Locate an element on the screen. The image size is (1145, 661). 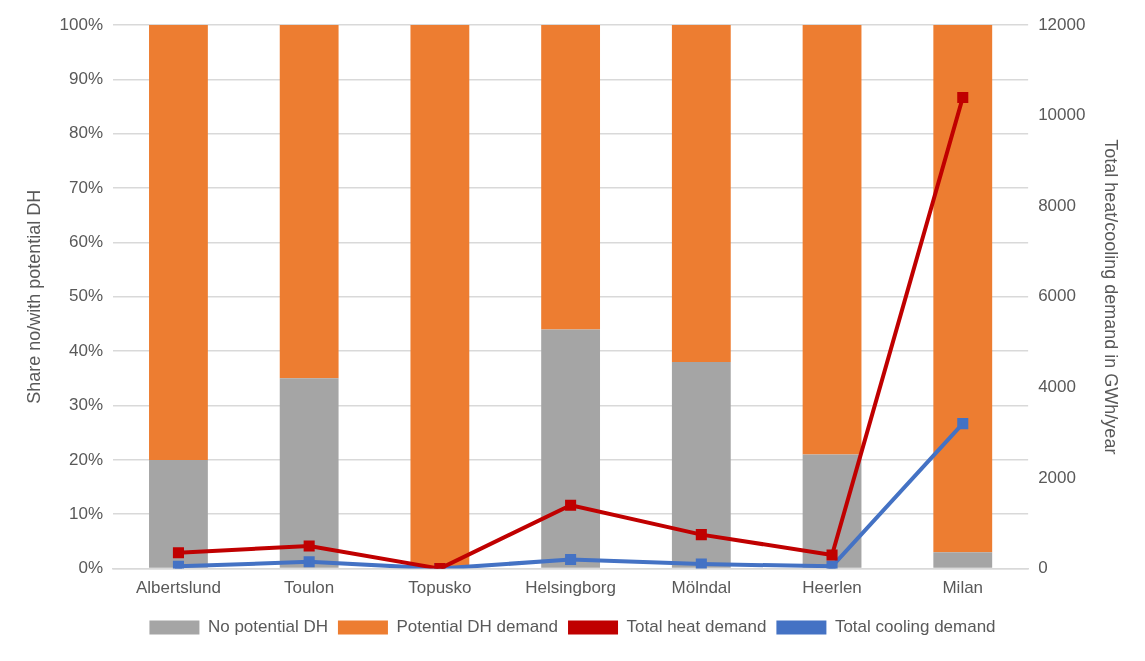
y2-tick-label: 4000 is located at coordinates (1057, 387).